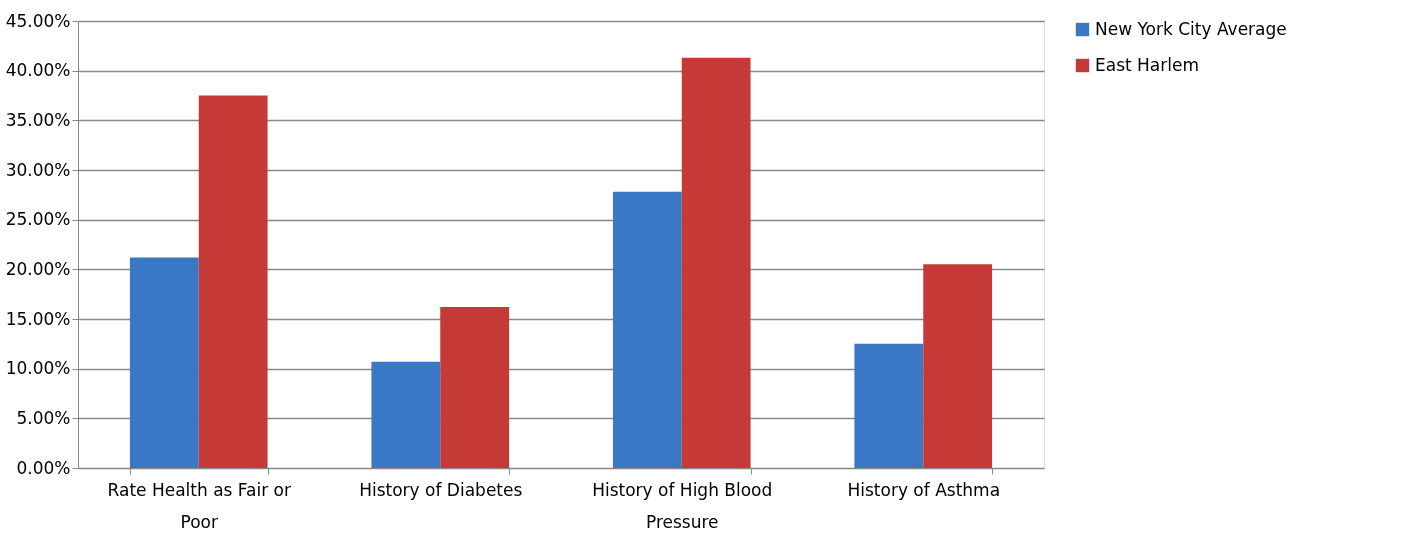 The width and height of the screenshot is (1403, 546). What do you see at coordinates (199, 505) in the screenshot?
I see `x-tick-label: Rate Health as Fair or Poor` at bounding box center [199, 505].